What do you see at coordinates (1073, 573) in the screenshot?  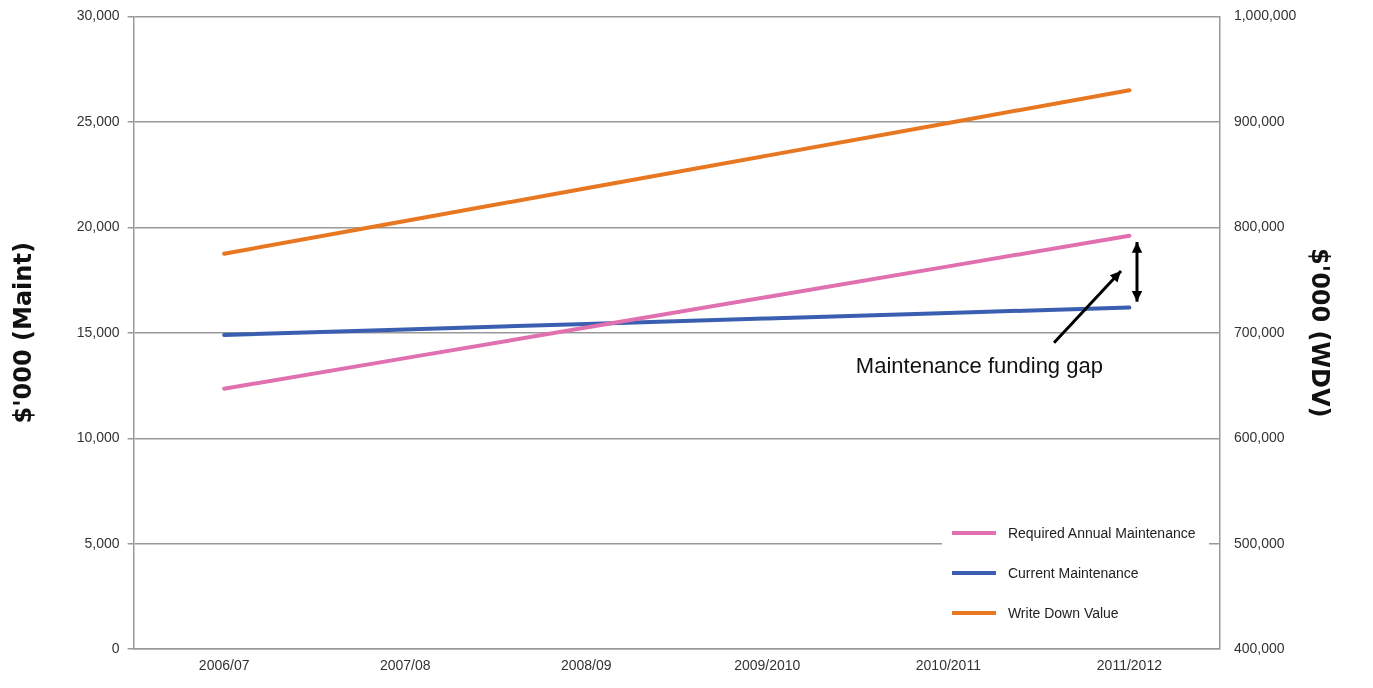 I see `legend-label: Current Maintenance` at bounding box center [1073, 573].